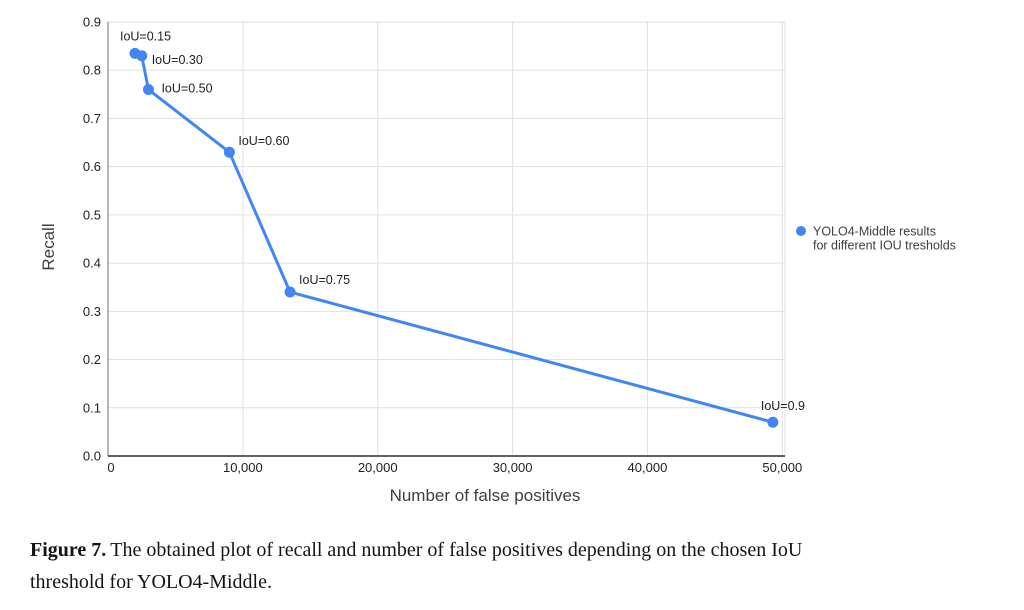 The height and width of the screenshot is (610, 1024). Describe the element at coordinates (48, 246) in the screenshot. I see `y-axis-title: Recall` at that location.